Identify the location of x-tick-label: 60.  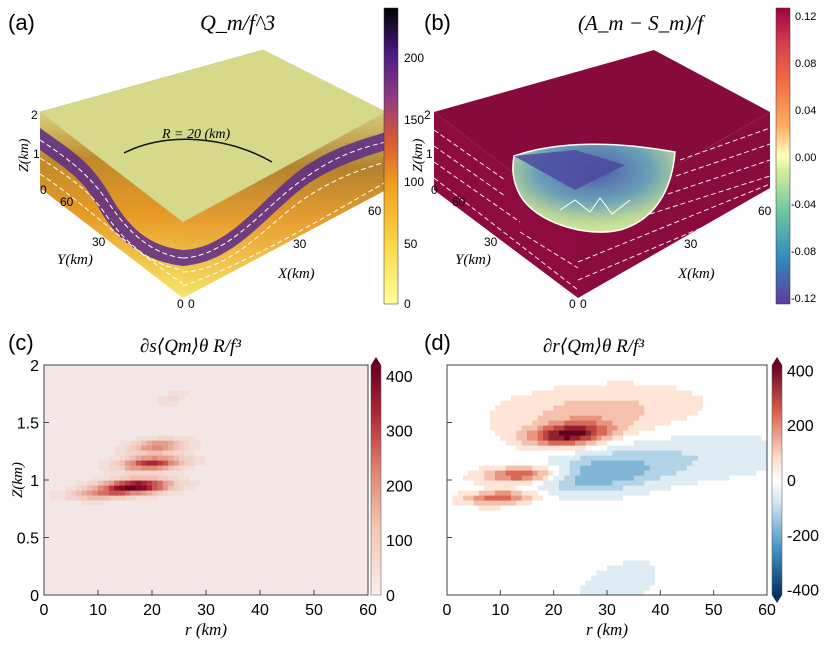
(368, 610).